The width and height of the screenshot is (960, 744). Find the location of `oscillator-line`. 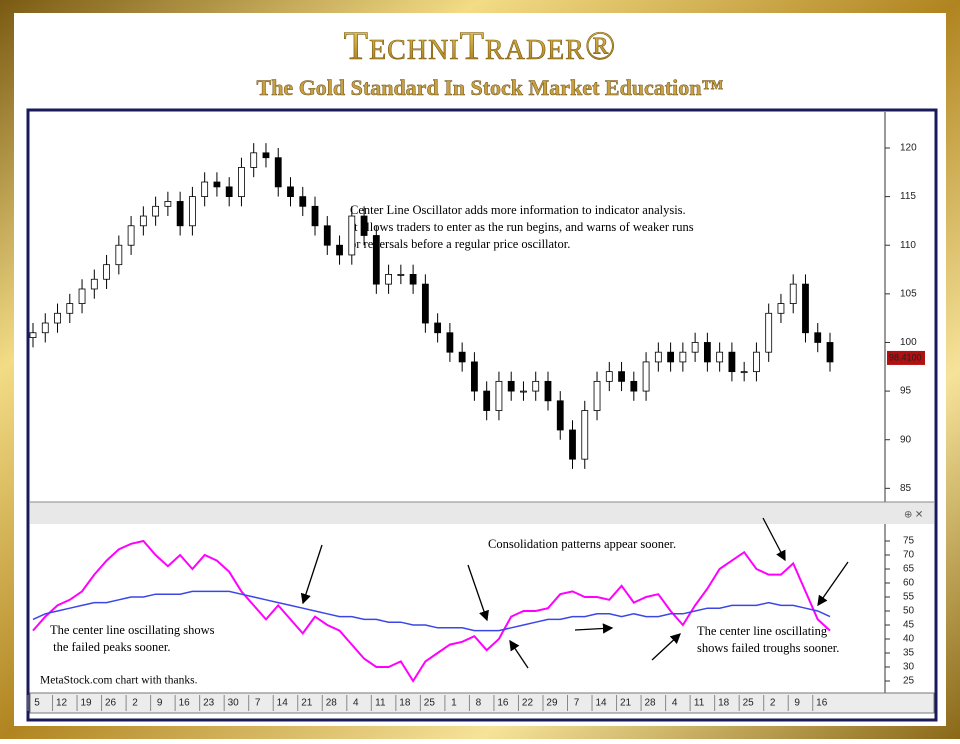

oscillator-line is located at coordinates (431, 611).